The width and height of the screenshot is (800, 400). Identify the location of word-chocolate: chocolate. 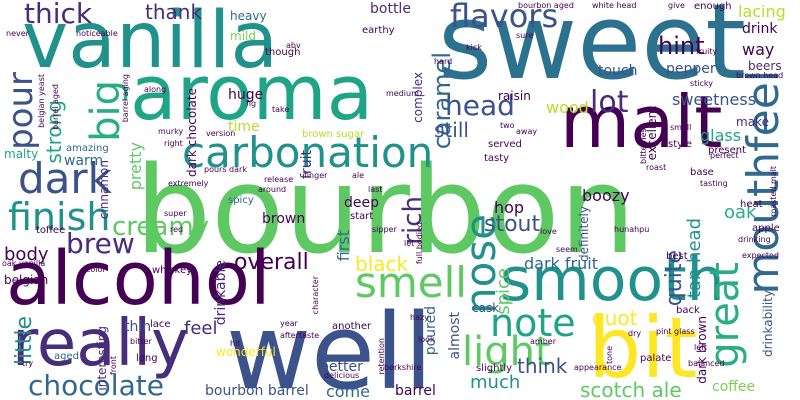
(96, 384).